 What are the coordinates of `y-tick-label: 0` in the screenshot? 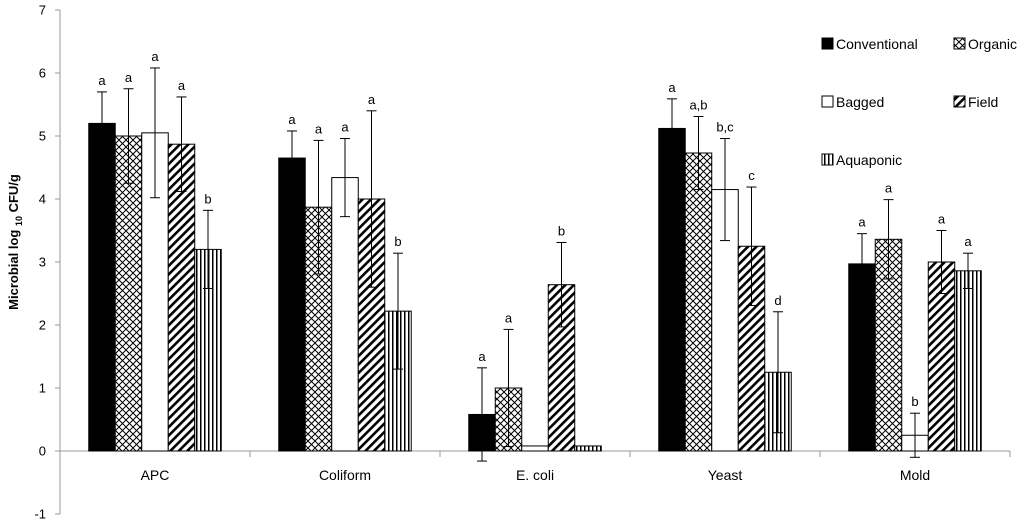 It's located at (42, 451).